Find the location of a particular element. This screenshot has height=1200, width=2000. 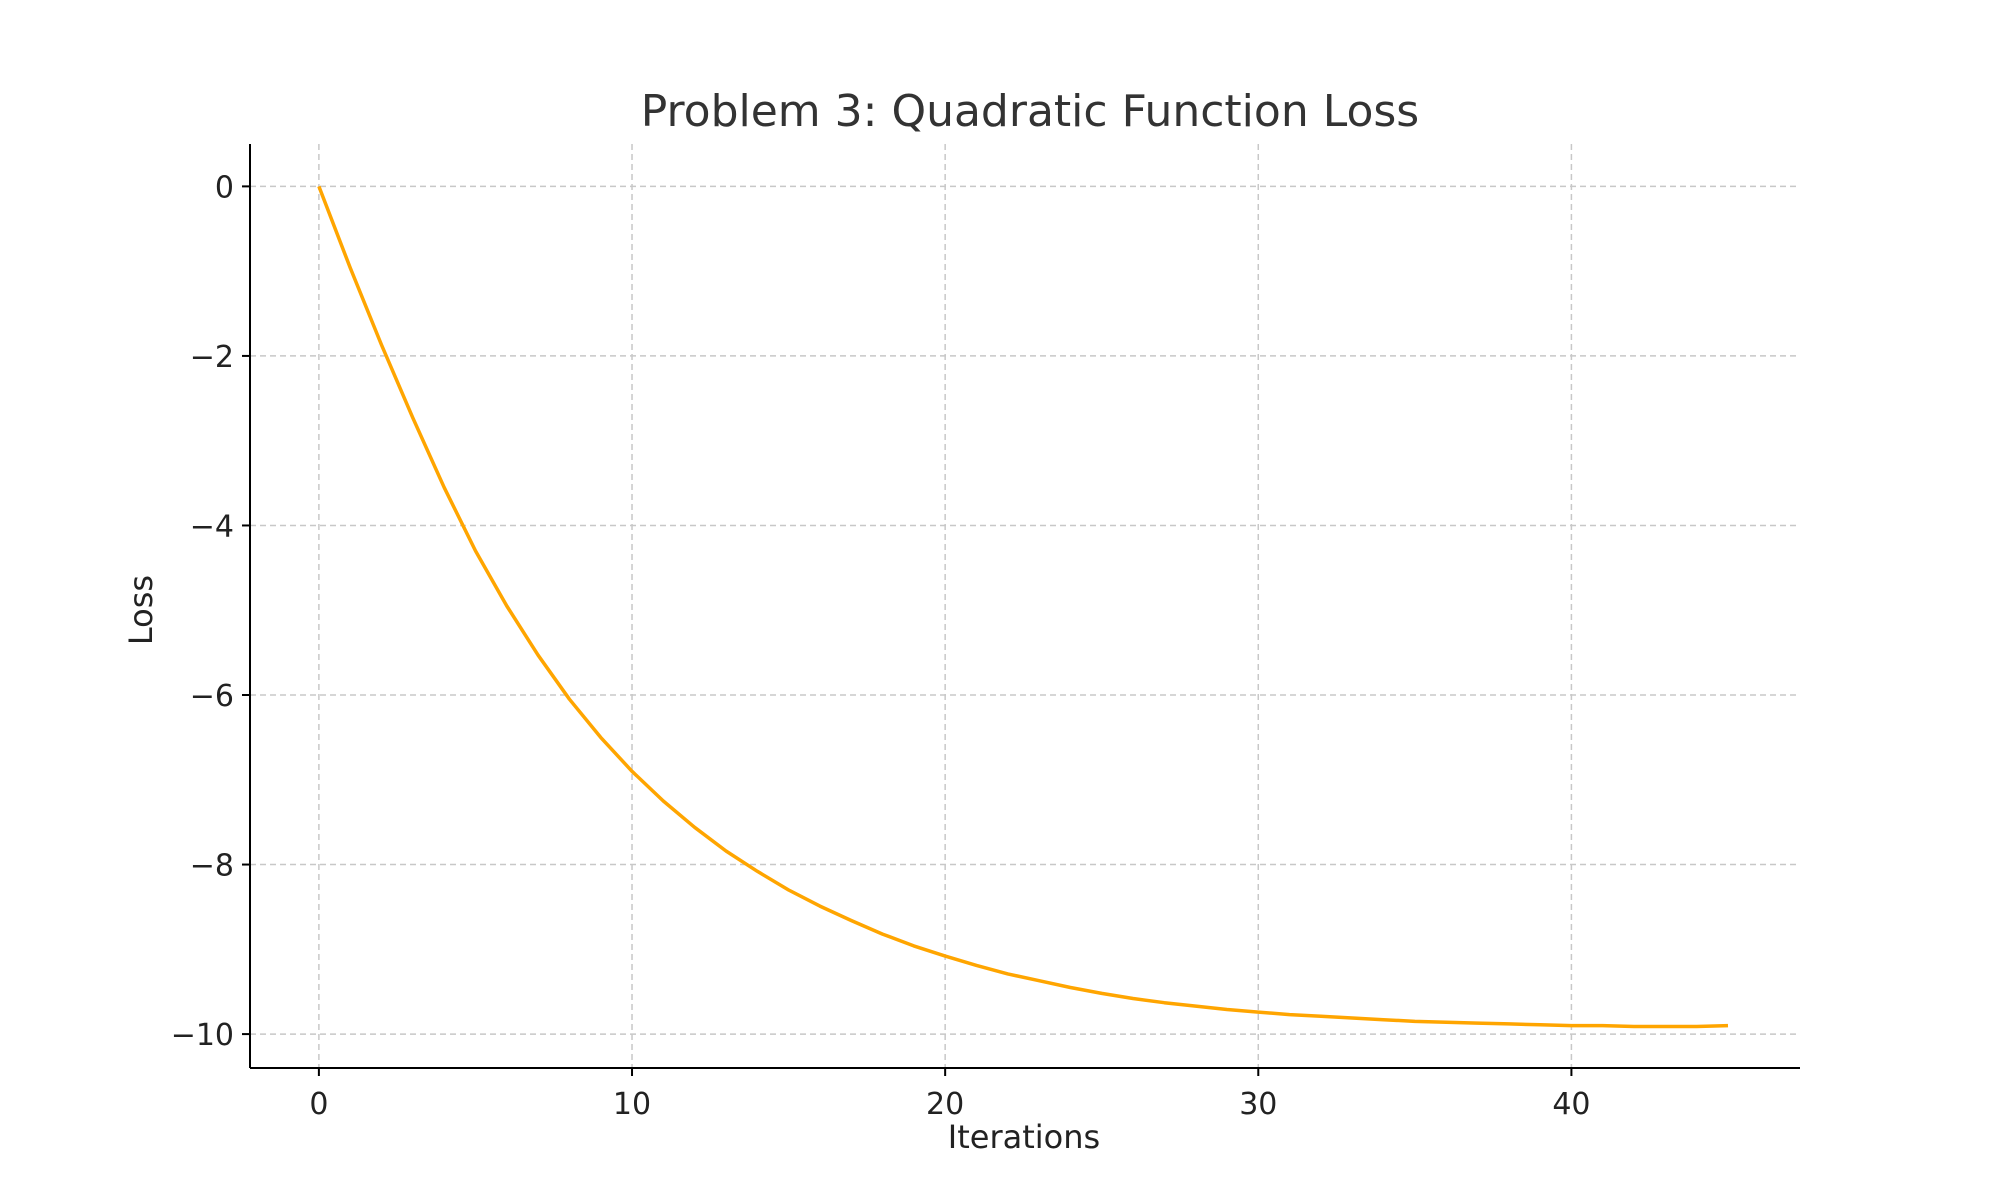

y-tick-label: −4 is located at coordinates (212, 526).